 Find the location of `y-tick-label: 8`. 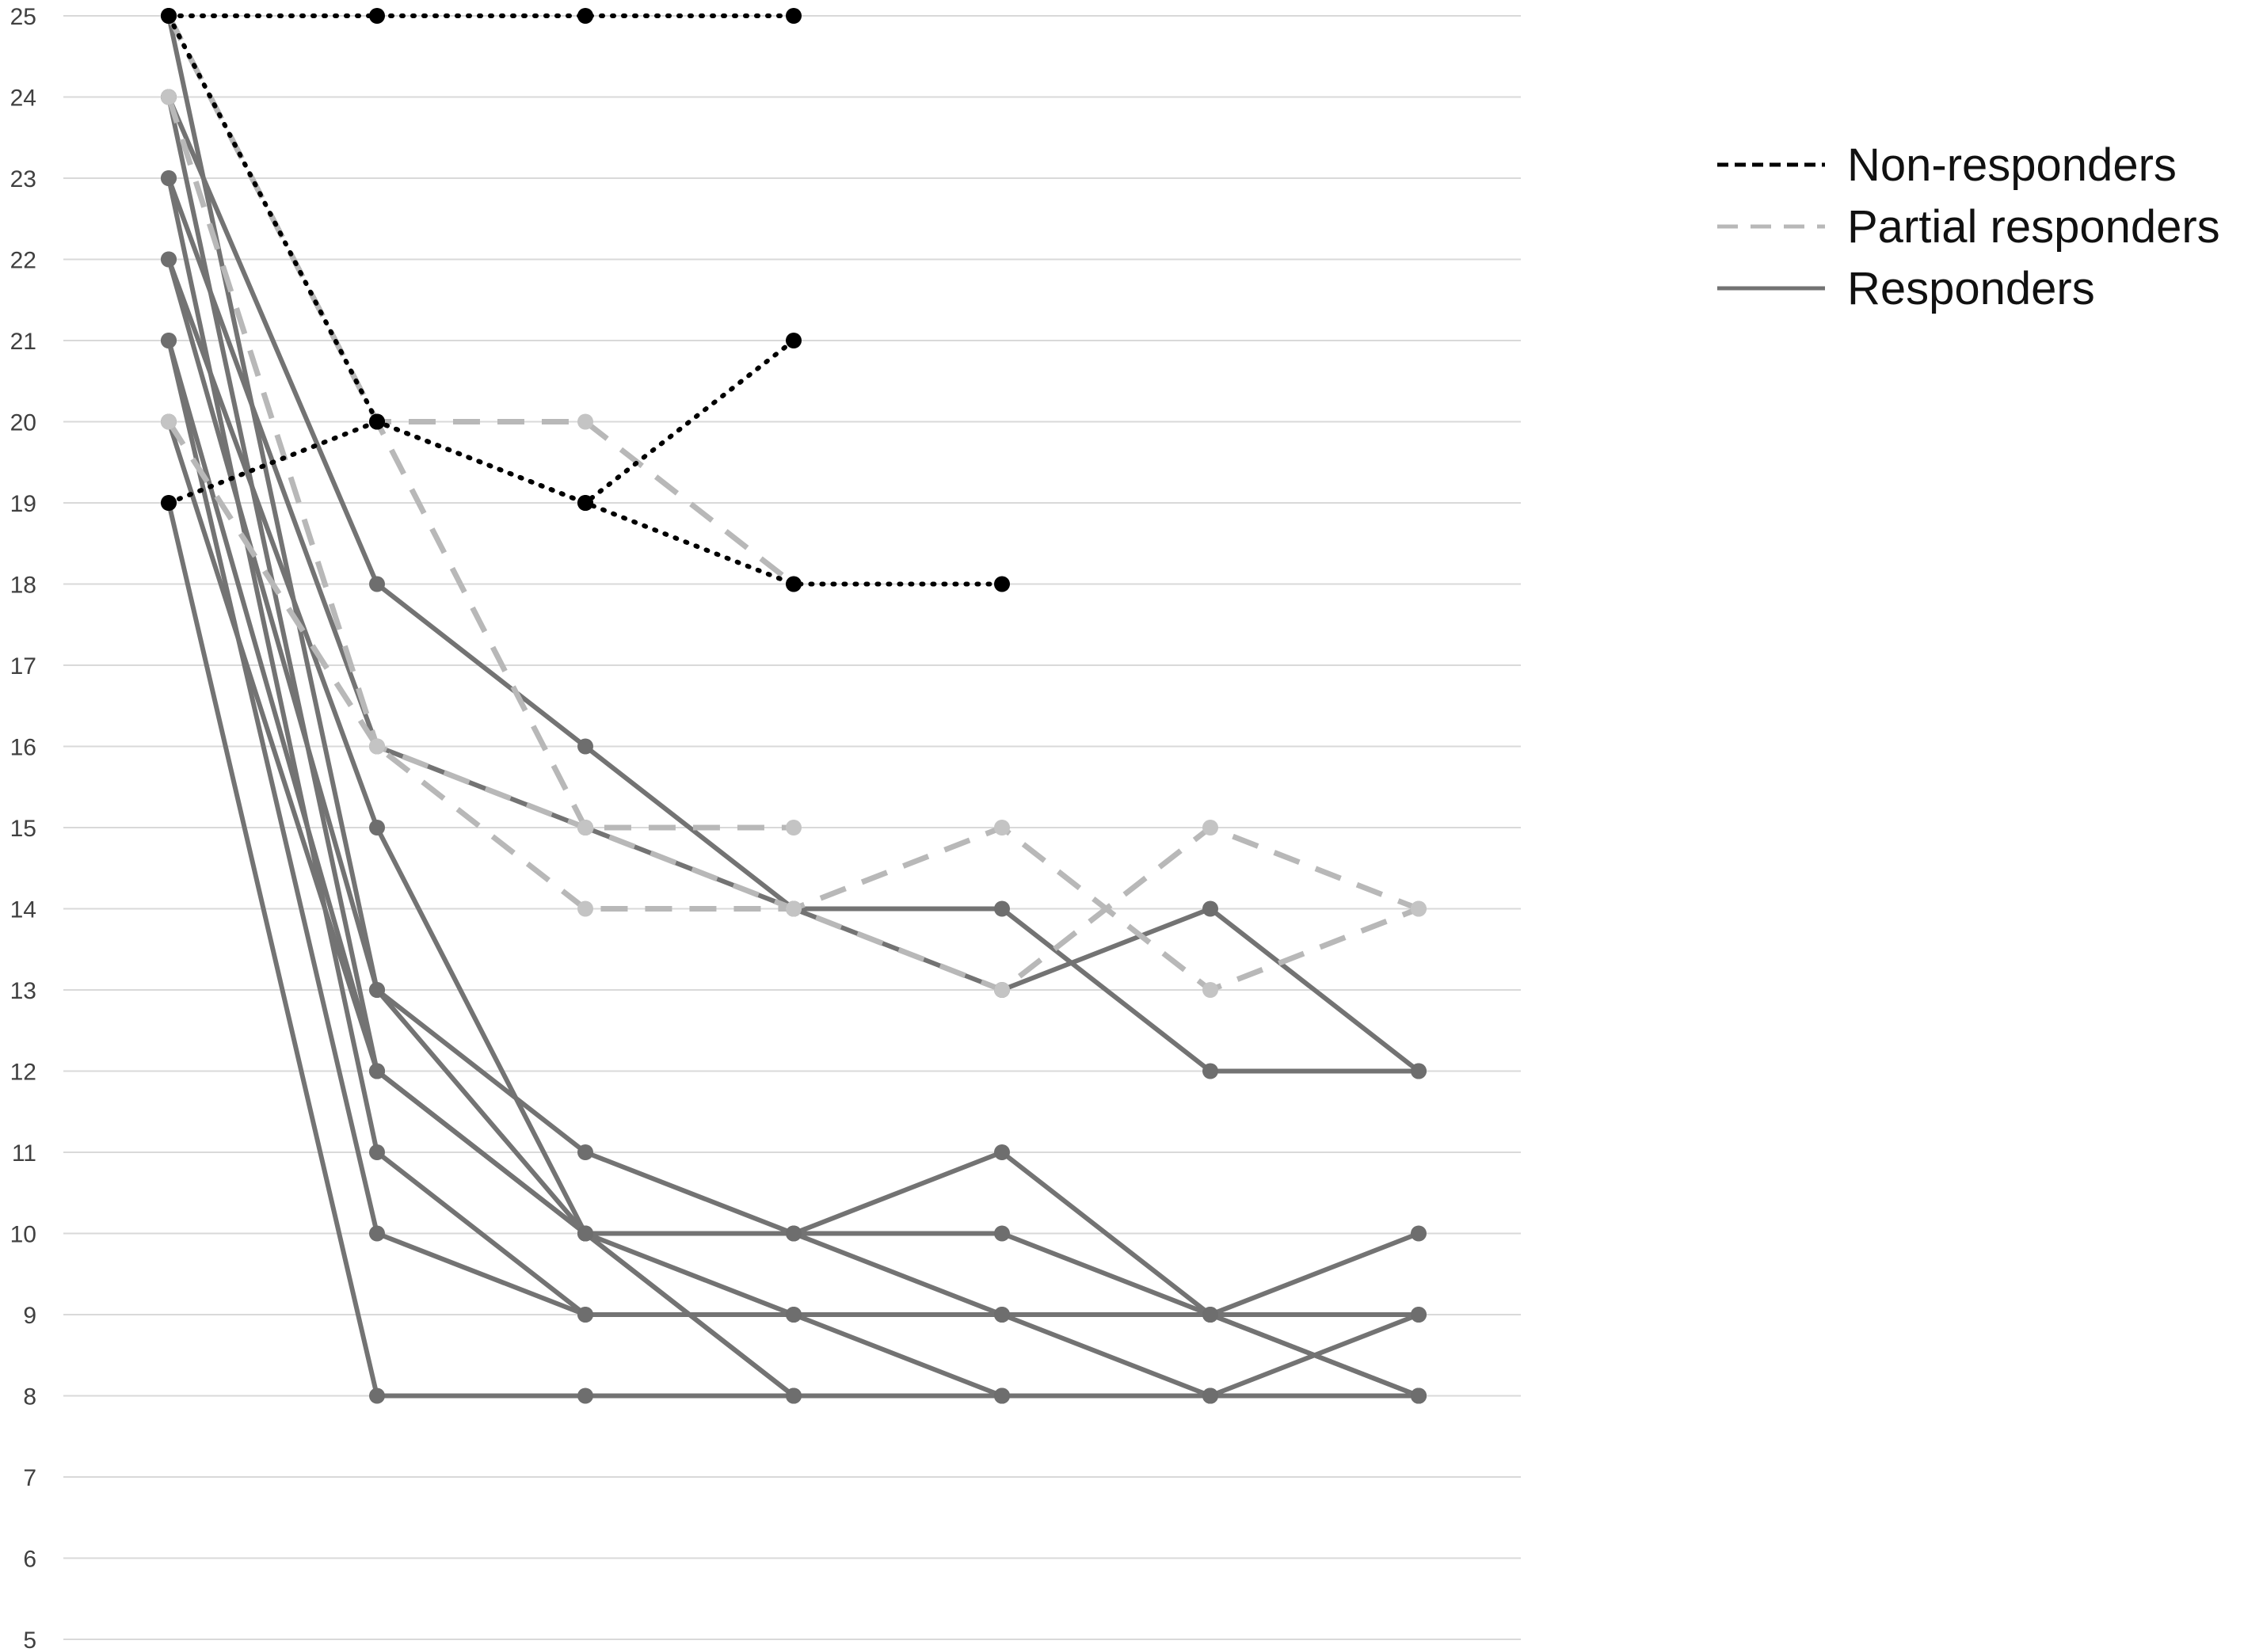

y-tick-label: 8 is located at coordinates (29, 1397).